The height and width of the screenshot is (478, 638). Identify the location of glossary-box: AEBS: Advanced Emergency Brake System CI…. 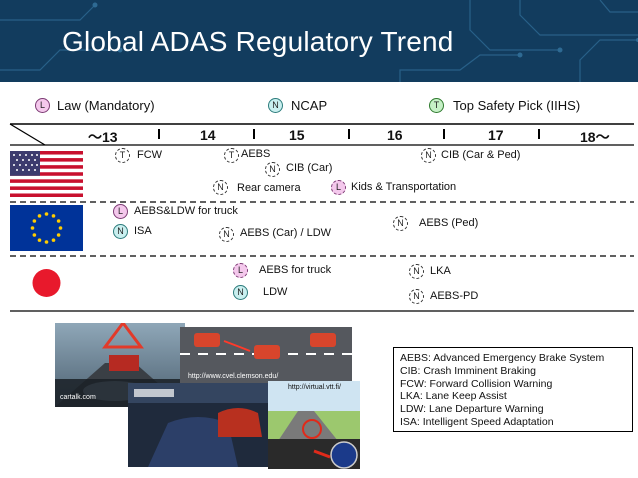
(513, 389).